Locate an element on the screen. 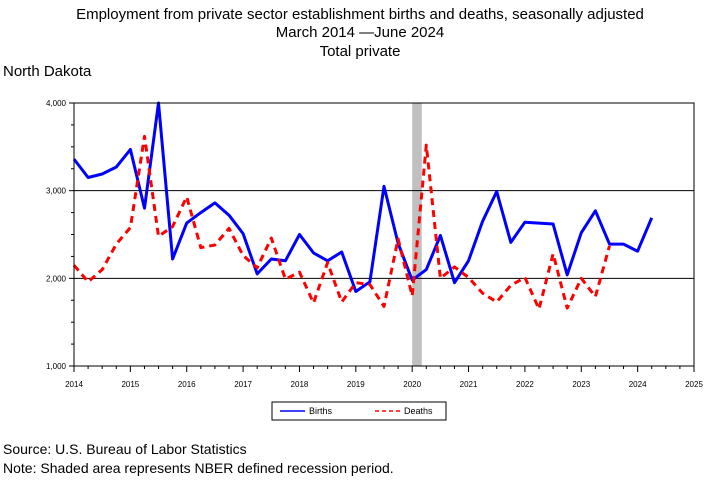 This screenshot has height=480, width=720. chart-subtitle-series: Total private is located at coordinates (360, 51).